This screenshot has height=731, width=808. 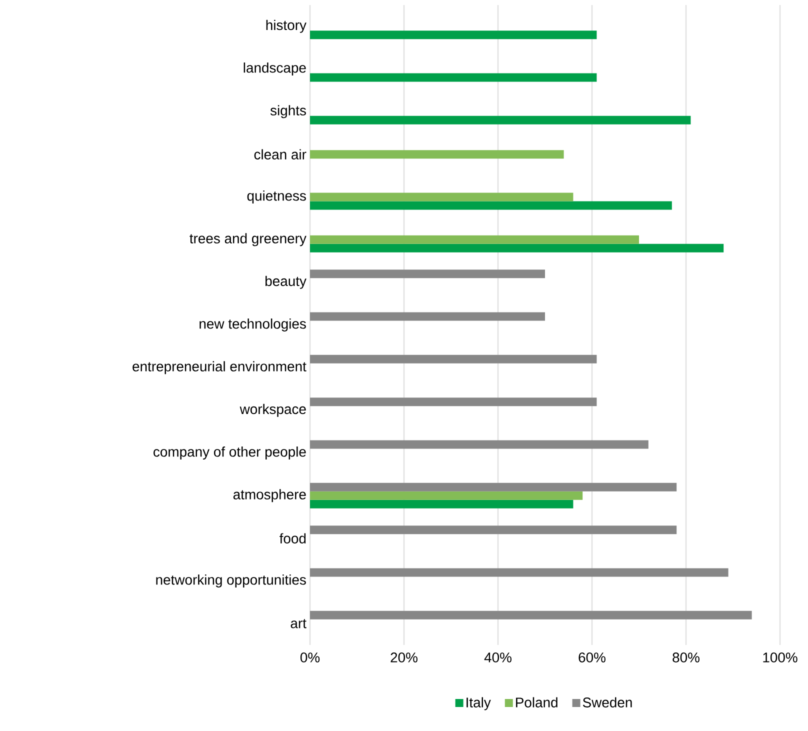 I want to click on y-tick-label: history, so click(x=286, y=26).